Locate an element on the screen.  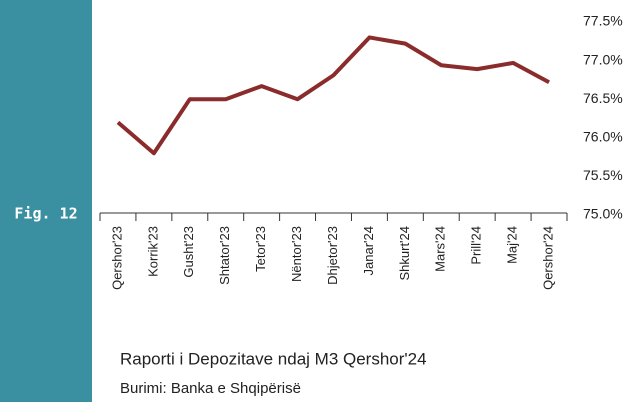
y-tick-label: 77.0% is located at coordinates (603, 59).